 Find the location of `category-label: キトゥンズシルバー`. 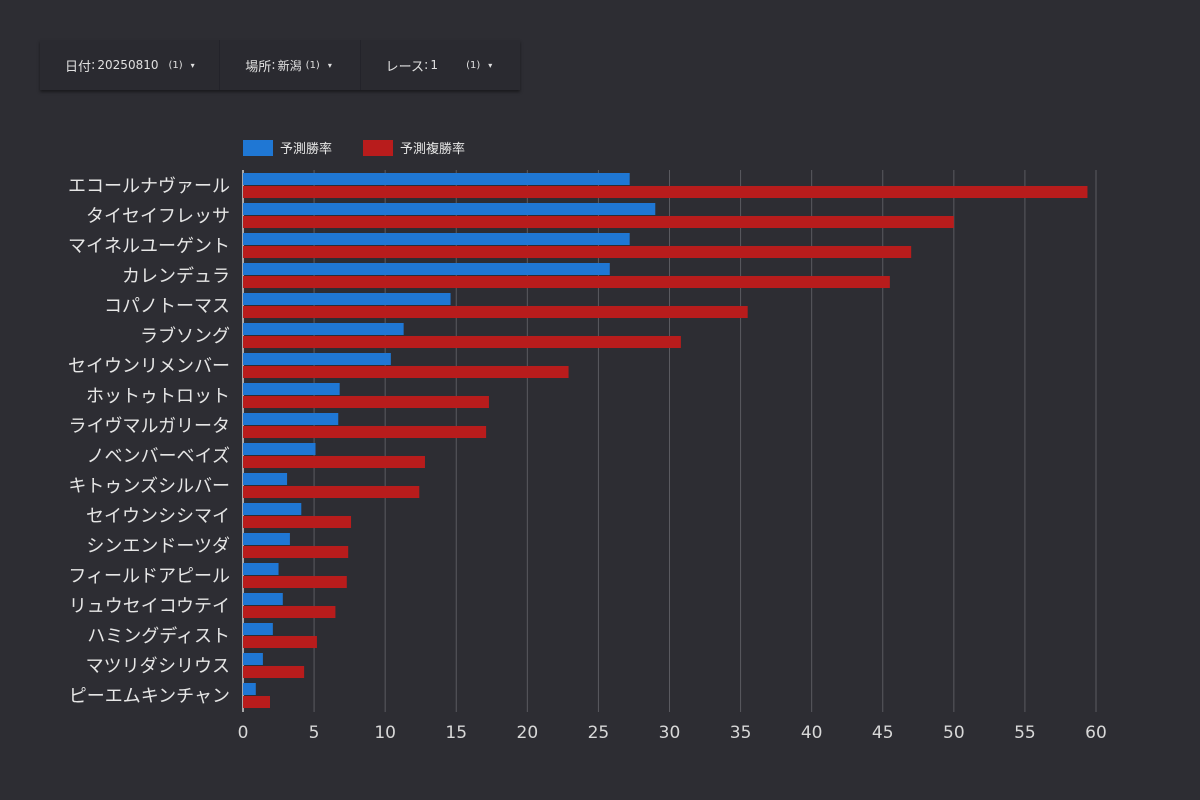

category-label: キトゥンズシルバー is located at coordinates (149, 486).